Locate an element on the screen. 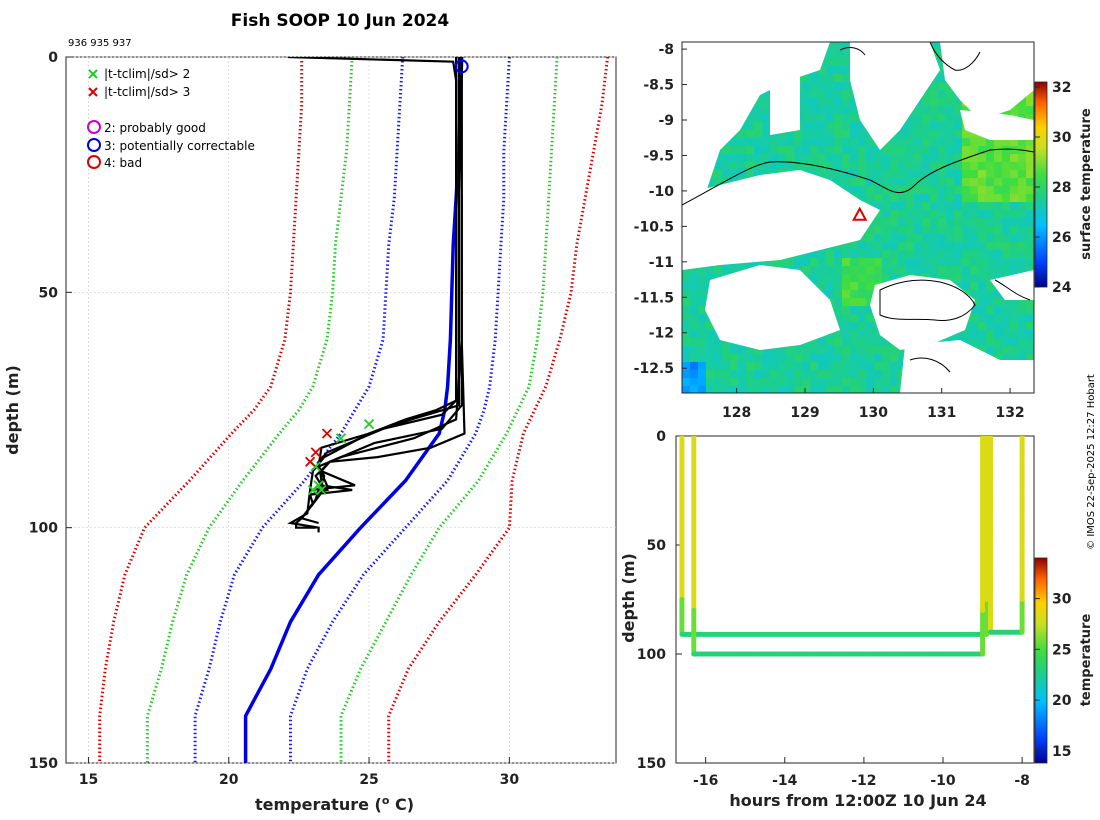 The height and width of the screenshot is (820, 1100). coastline is located at coordinates (930, 365).